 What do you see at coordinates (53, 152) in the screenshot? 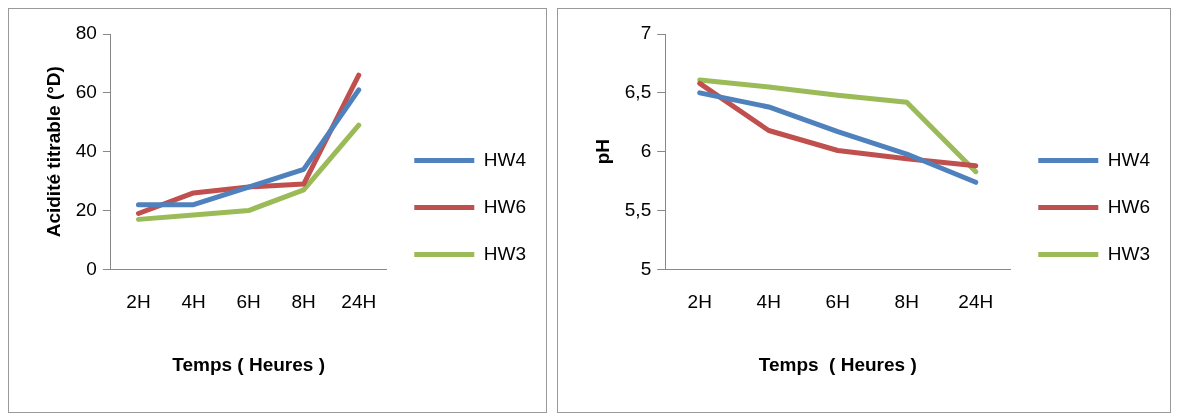
I see `y-axis-title: Acidité titrable (°D)` at bounding box center [53, 152].